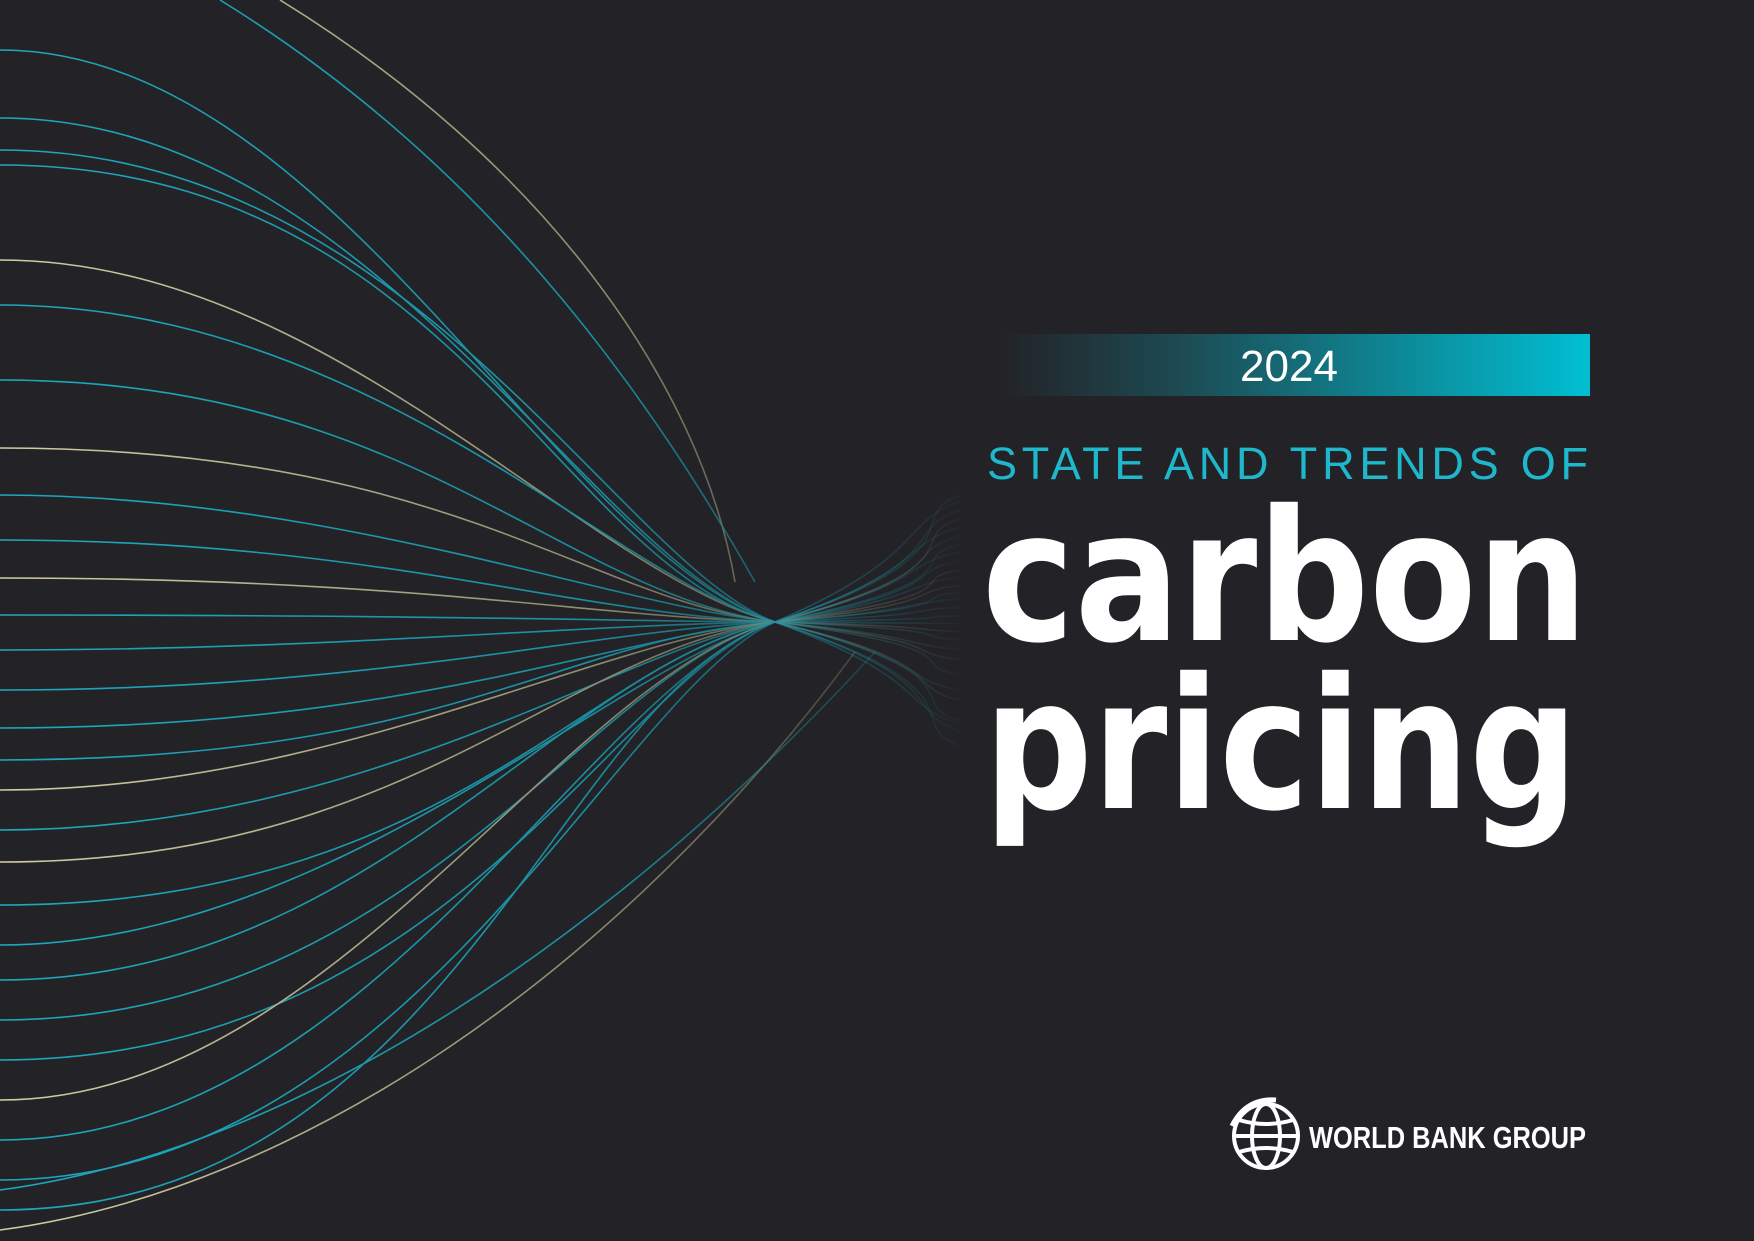 This screenshot has width=1754, height=1241. Describe the element at coordinates (1447, 1137) in the screenshot. I see `logo-text: WORLD BANK GROUP` at that location.